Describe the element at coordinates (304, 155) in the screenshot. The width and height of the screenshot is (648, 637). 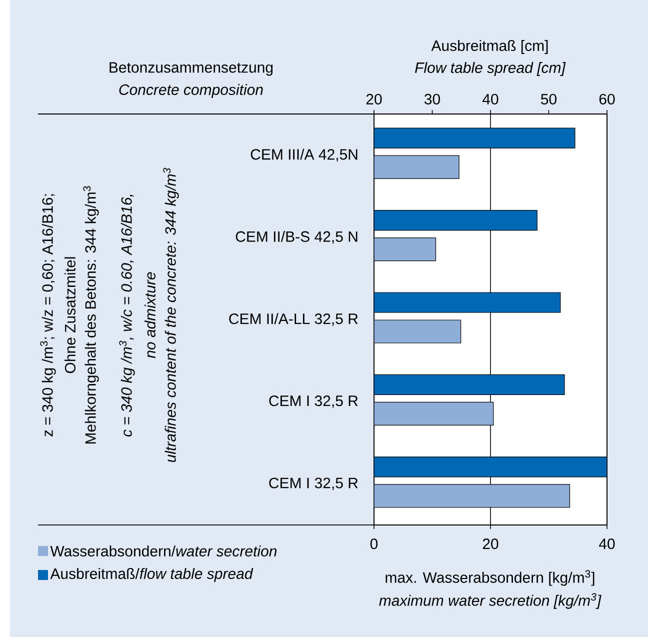
I see `y-tick-label: CEM III/A 42,5N` at that location.